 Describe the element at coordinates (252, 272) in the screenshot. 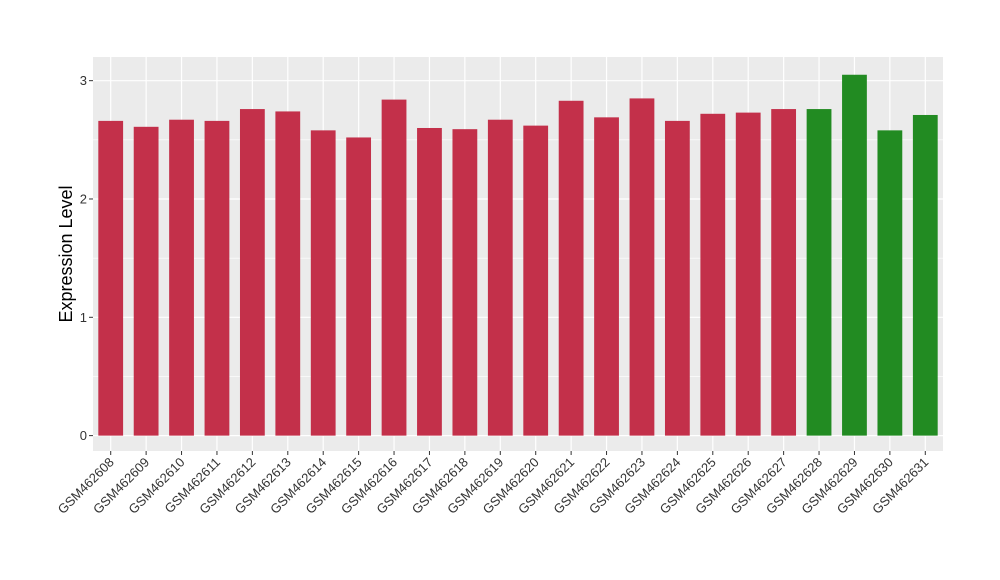

I see `bar-GSM462612` at that location.